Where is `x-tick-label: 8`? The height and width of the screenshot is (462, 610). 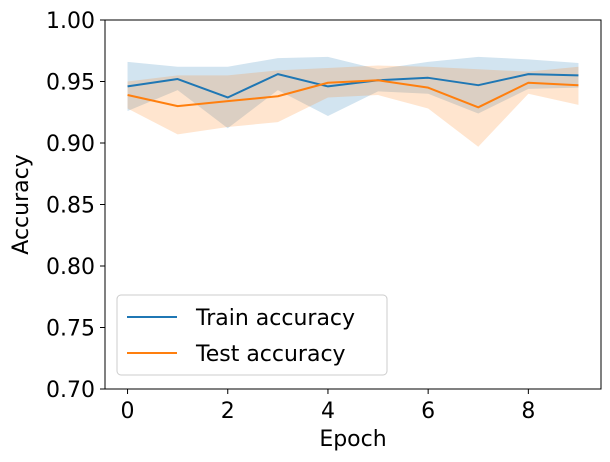 x-tick-label: 8 is located at coordinates (528, 411).